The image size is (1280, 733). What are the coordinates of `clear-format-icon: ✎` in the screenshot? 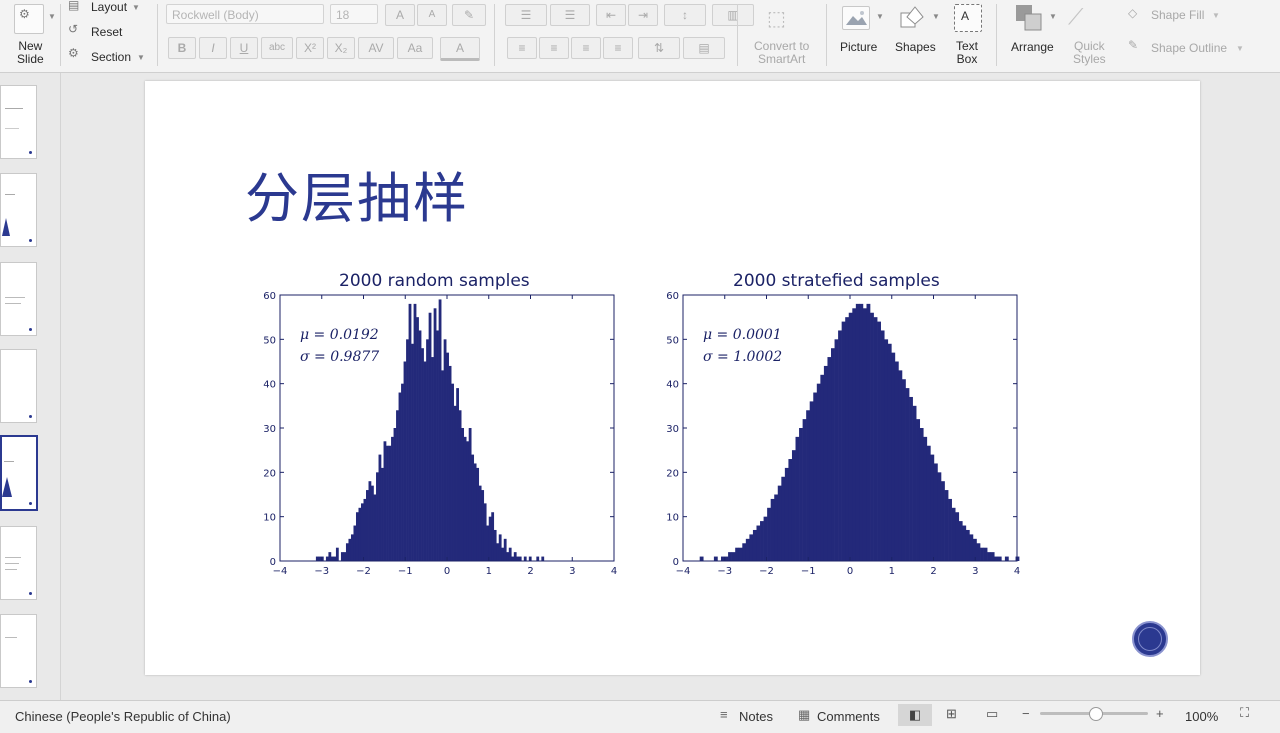 It's located at (469, 15).